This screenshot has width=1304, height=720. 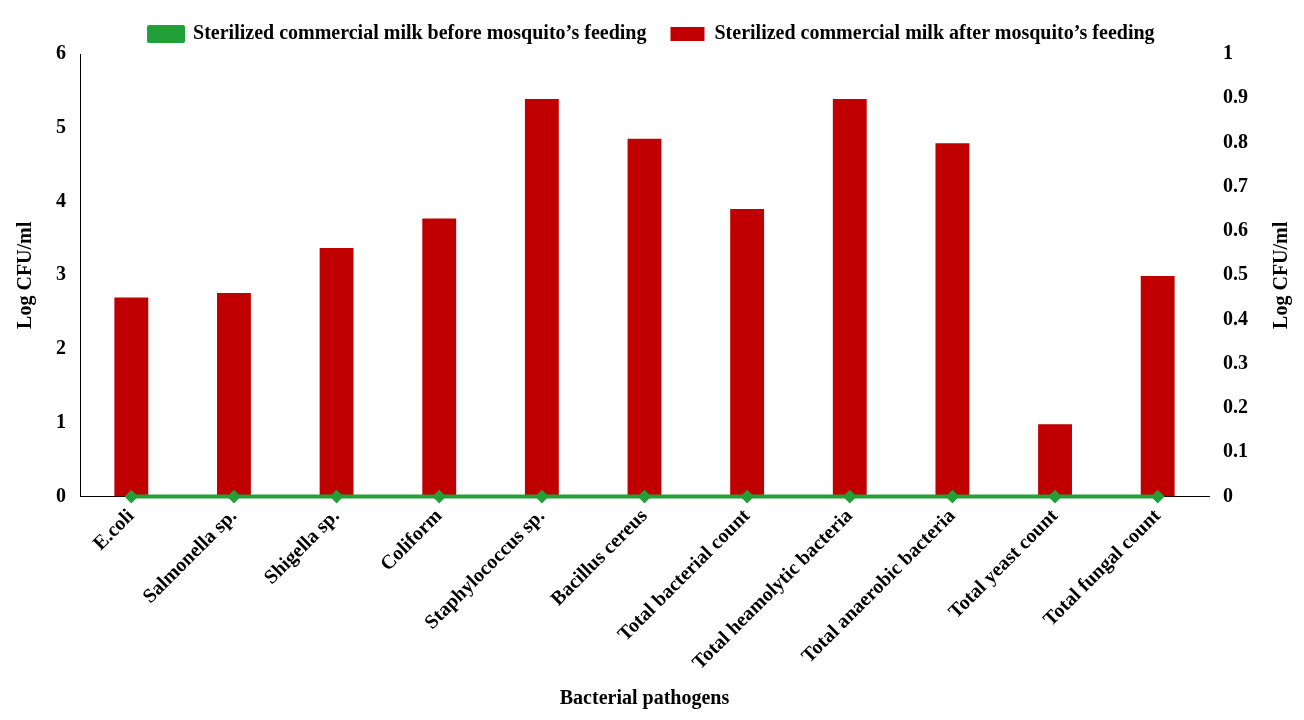 What do you see at coordinates (420, 33) in the screenshot?
I see `legend-label: Sterilized commercial milk before mosquito’s feeding` at bounding box center [420, 33].